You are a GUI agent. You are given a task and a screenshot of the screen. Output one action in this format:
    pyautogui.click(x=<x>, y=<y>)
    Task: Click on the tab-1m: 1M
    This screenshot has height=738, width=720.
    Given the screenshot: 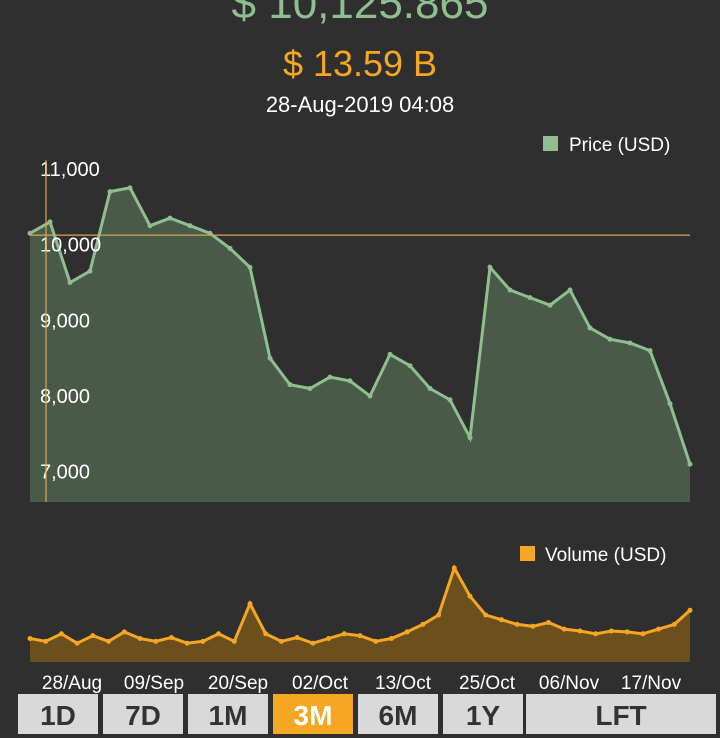 What is the action you would take?
    pyautogui.click(x=228, y=714)
    